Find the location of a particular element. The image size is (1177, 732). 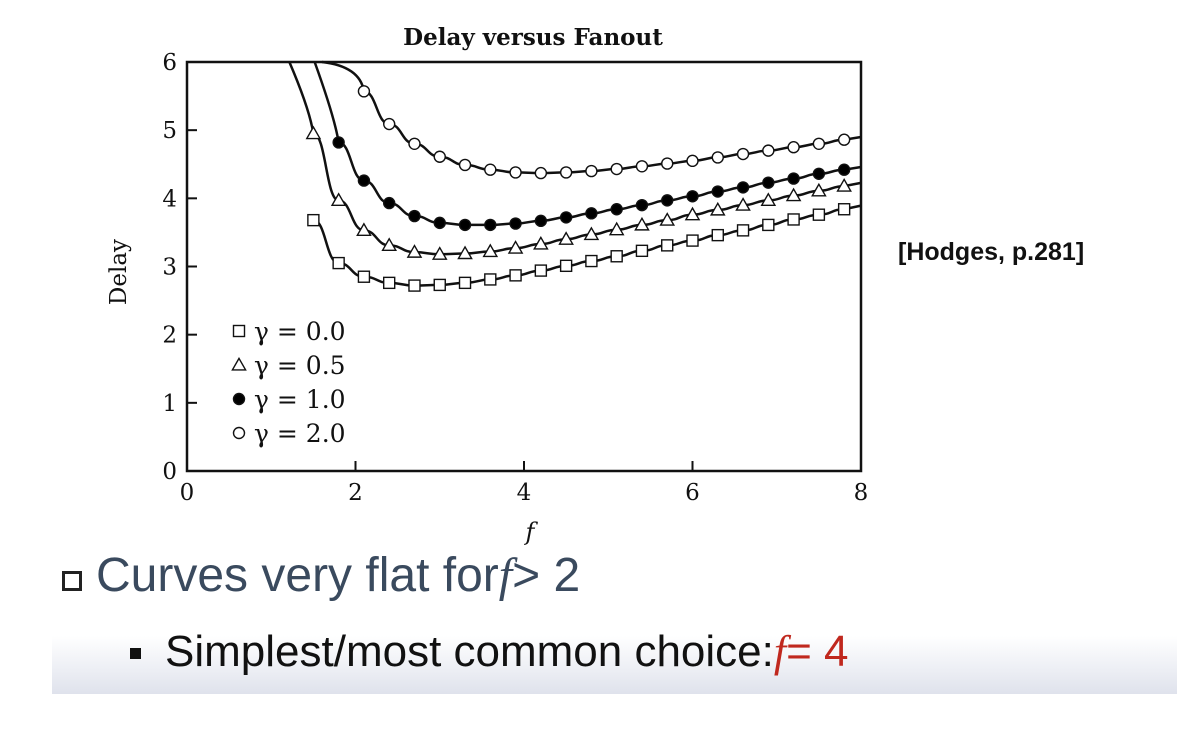

legend-label: γ = 1.0 is located at coordinates (300, 399).